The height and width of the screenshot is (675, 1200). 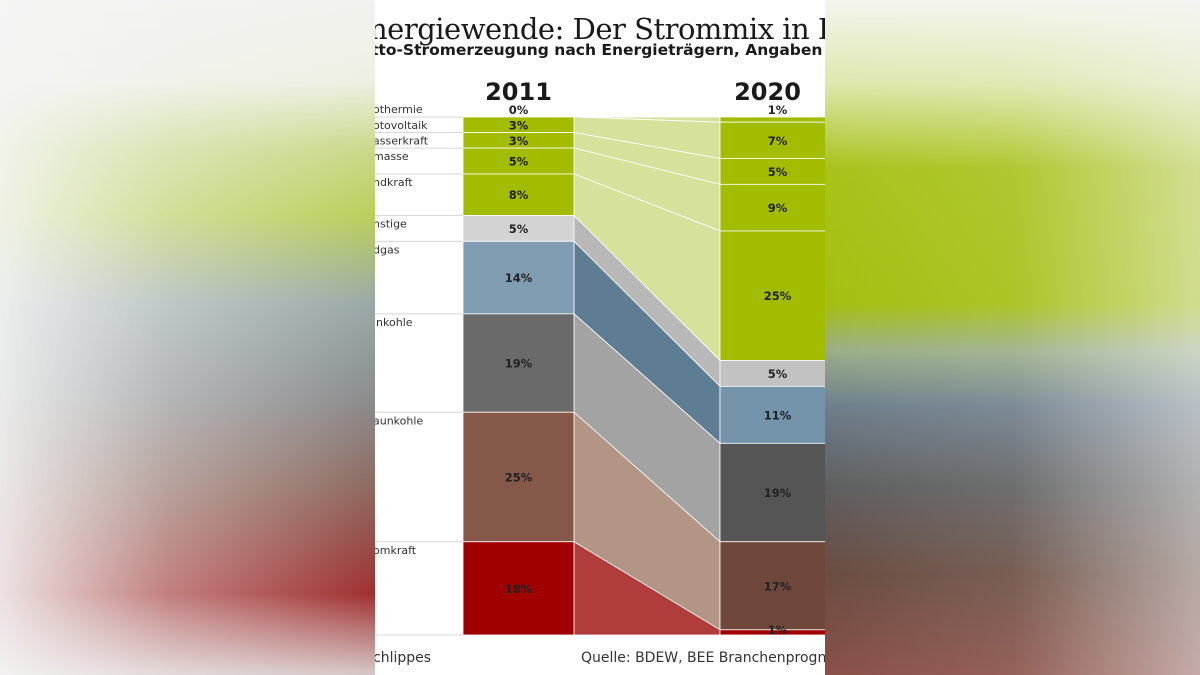 I want to click on data-label: 17%, so click(x=778, y=586).